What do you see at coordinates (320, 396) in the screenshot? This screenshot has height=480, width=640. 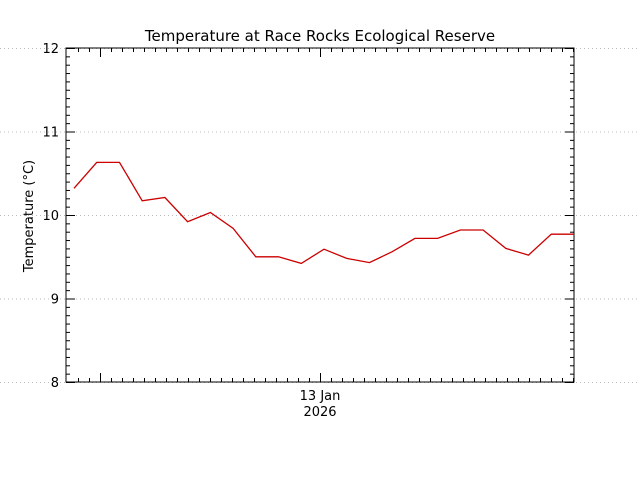 I see `x-tick-label-date: 13 Jan` at bounding box center [320, 396].